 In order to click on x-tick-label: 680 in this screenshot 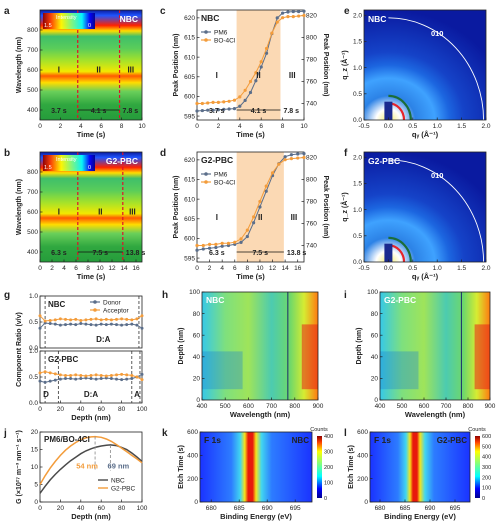, I will do `click(380, 508)`.